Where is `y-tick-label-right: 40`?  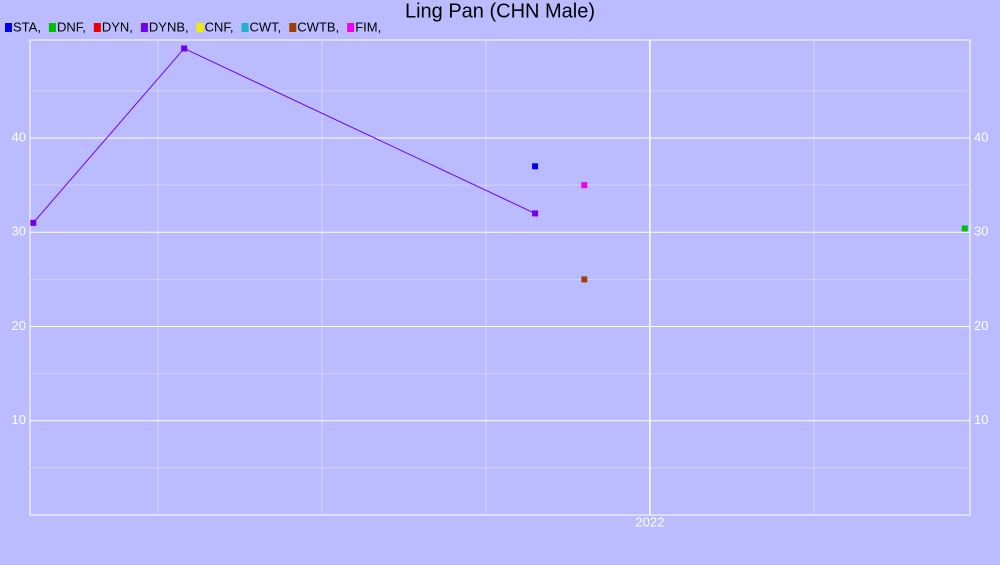 y-tick-label-right: 40 is located at coordinates (981, 136).